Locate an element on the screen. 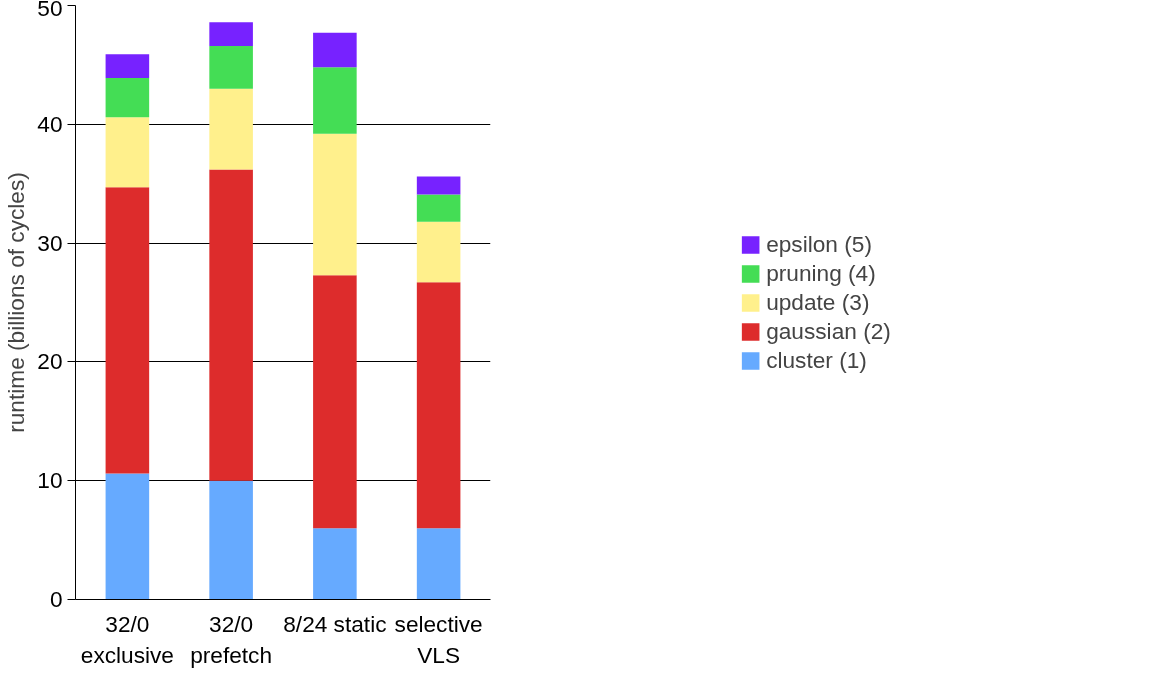 The height and width of the screenshot is (679, 1151). legend-label: cluster (1) is located at coordinates (816, 360).